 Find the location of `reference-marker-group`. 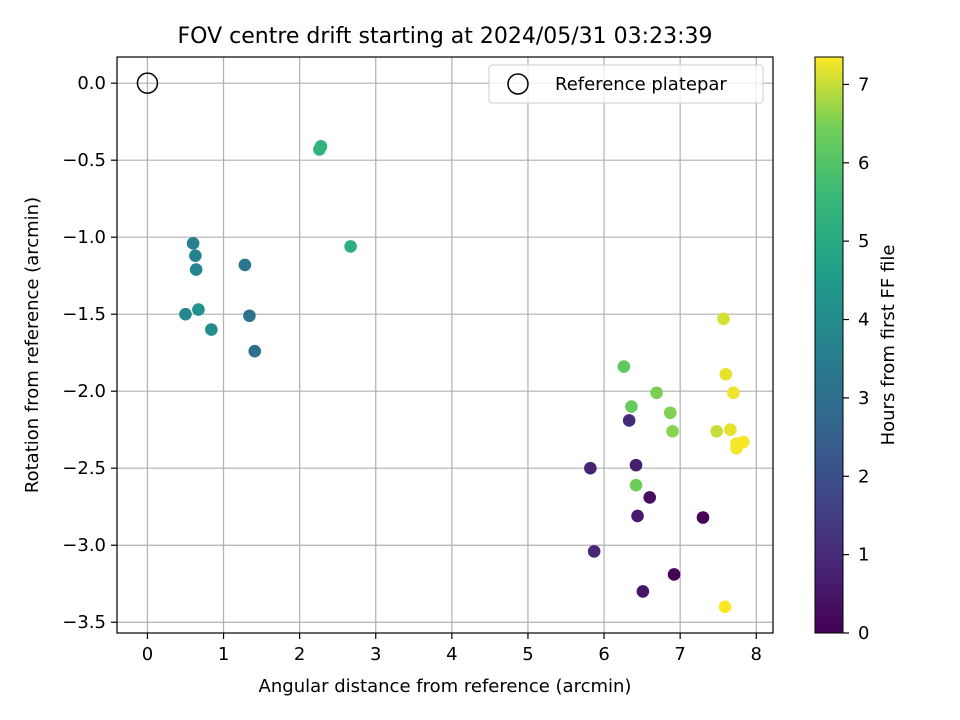

reference-marker-group is located at coordinates (147, 83).